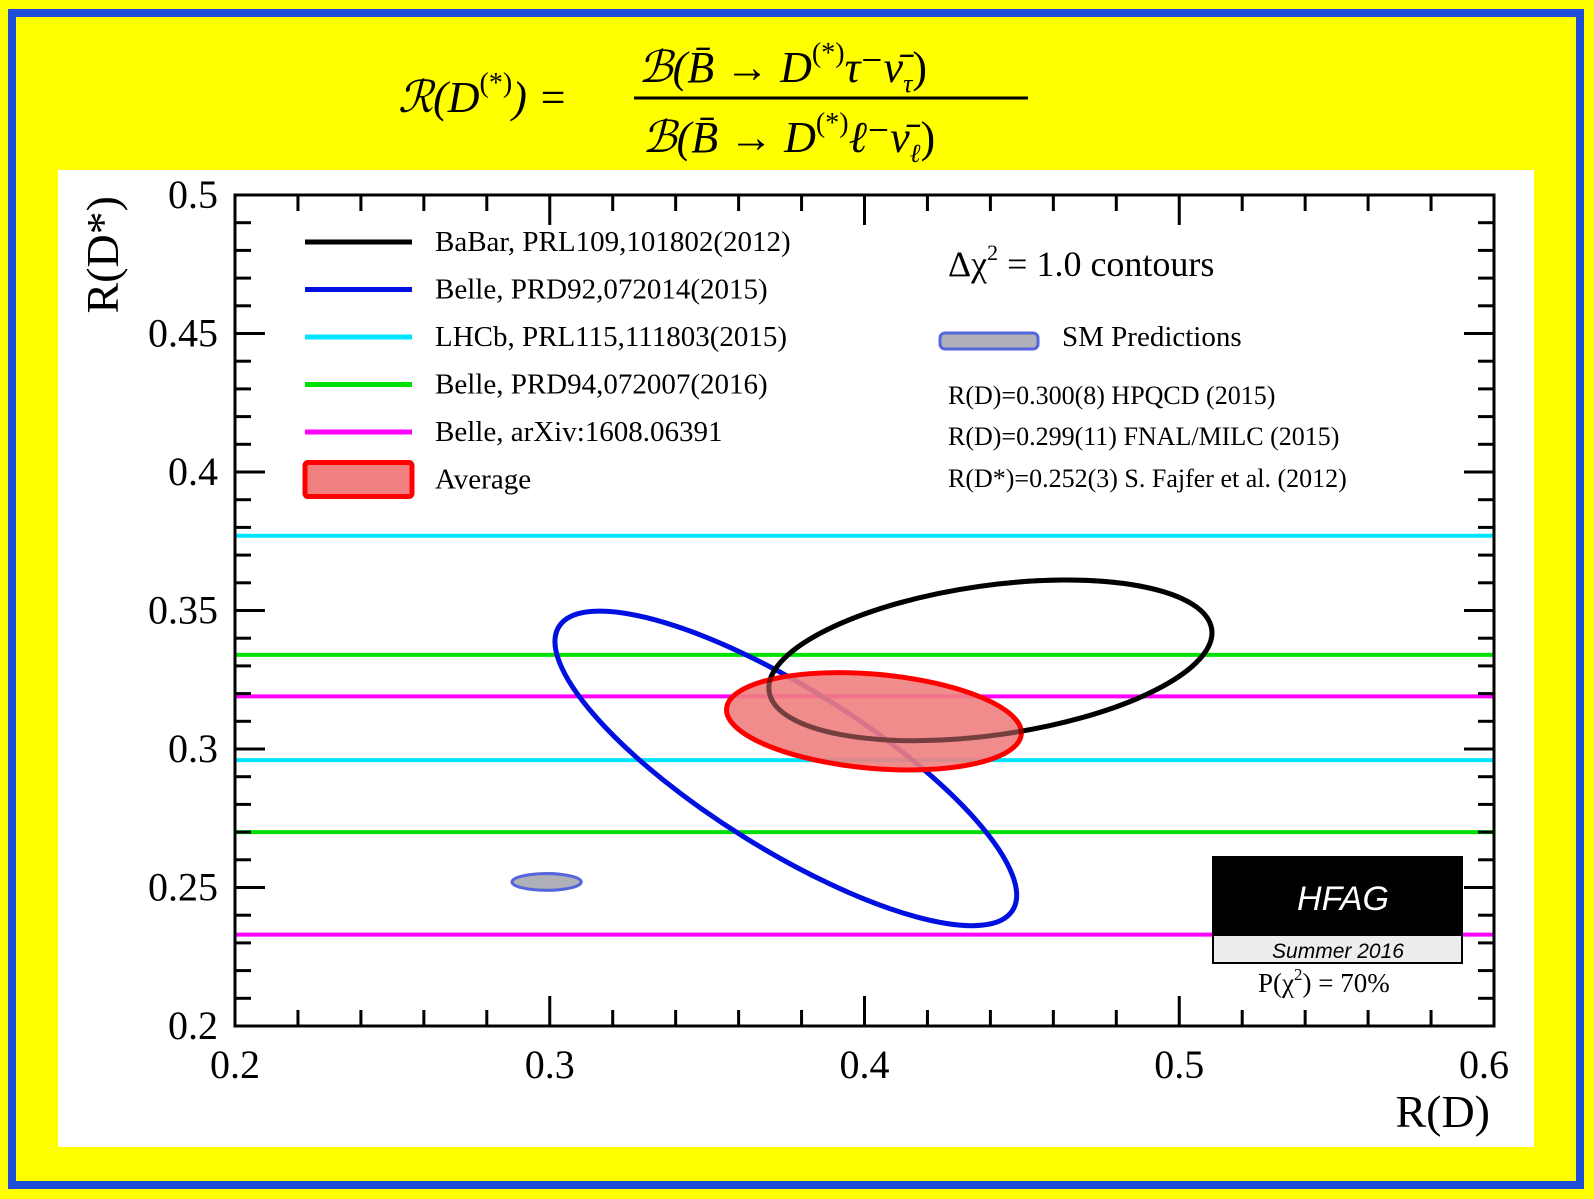 This screenshot has width=1594, height=1199. What do you see at coordinates (193, 194) in the screenshot?
I see `y-tick-label-6: 0.5` at bounding box center [193, 194].